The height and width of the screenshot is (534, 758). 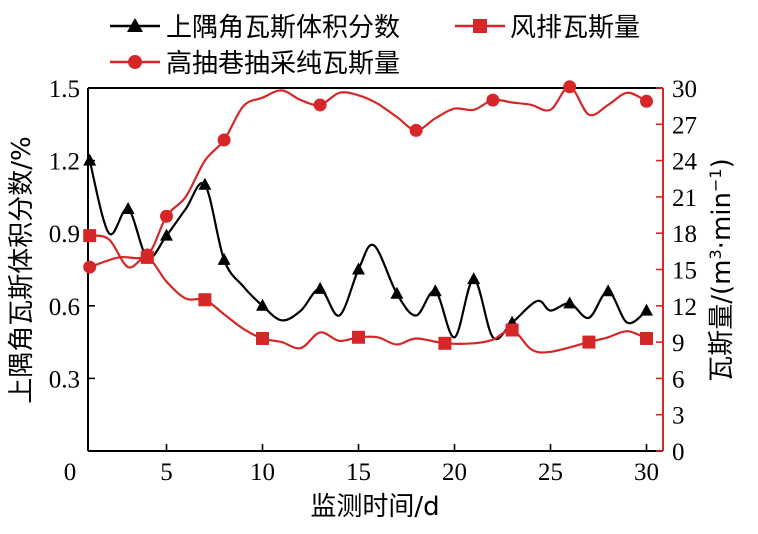 What do you see at coordinates (22, 269) in the screenshot?
I see `y-left-axis-title: 上隅角瓦斯体积分数/%` at bounding box center [22, 269].